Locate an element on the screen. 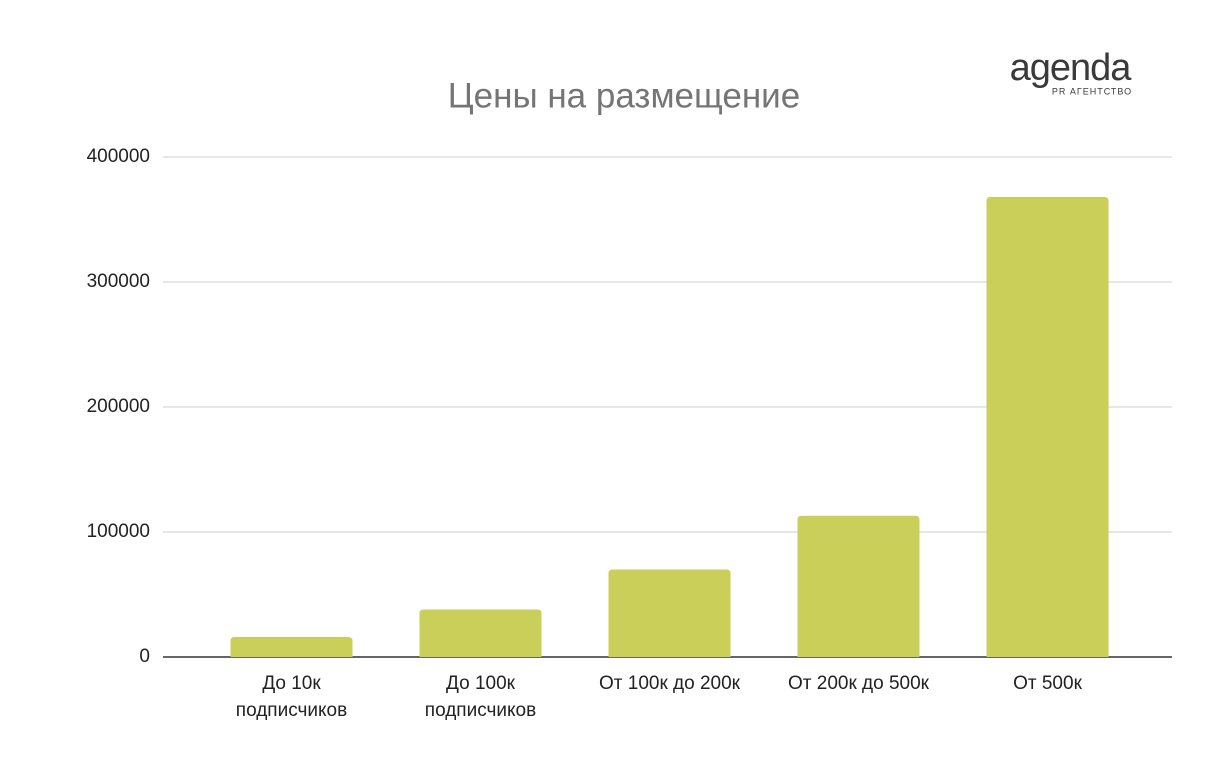 The height and width of the screenshot is (764, 1224). x-tick-label: От 100к до 200к is located at coordinates (670, 683).